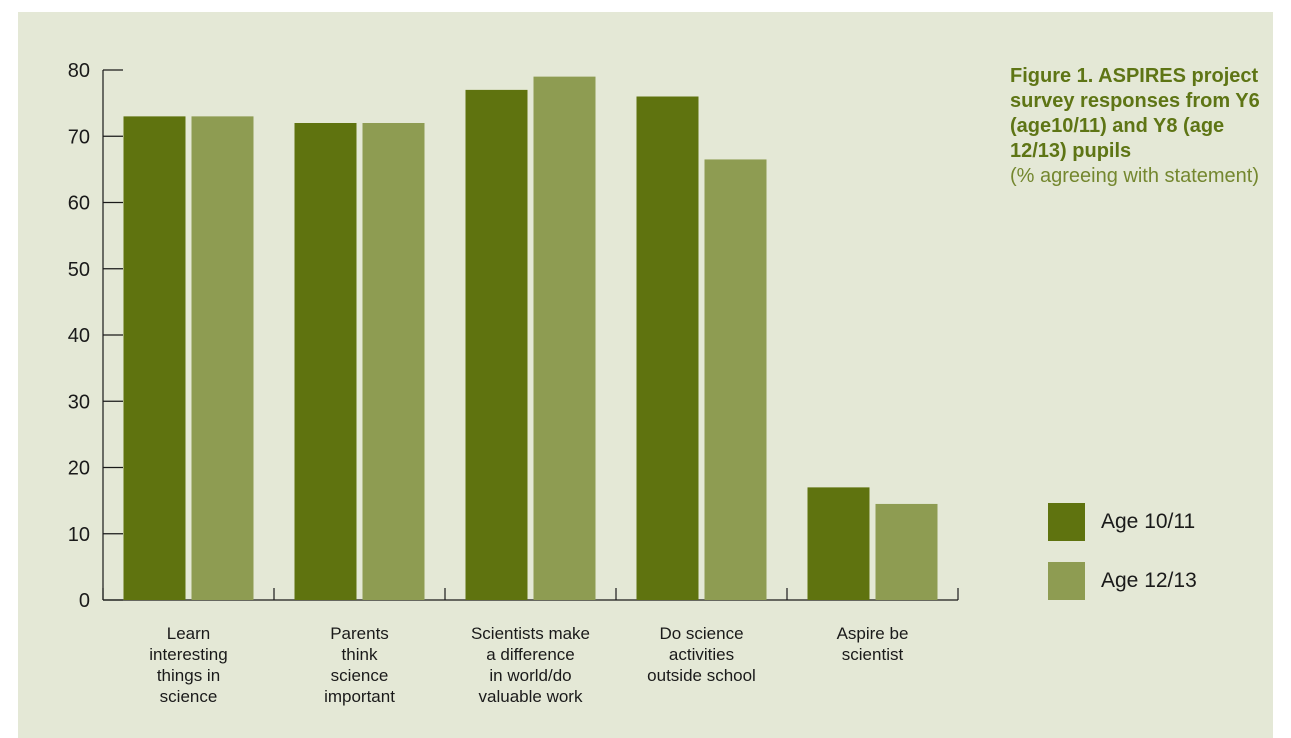 The image size is (1291, 738). What do you see at coordinates (1135, 176) in the screenshot?
I see `figure-subtitle: (% agreeing with statement)` at bounding box center [1135, 176].